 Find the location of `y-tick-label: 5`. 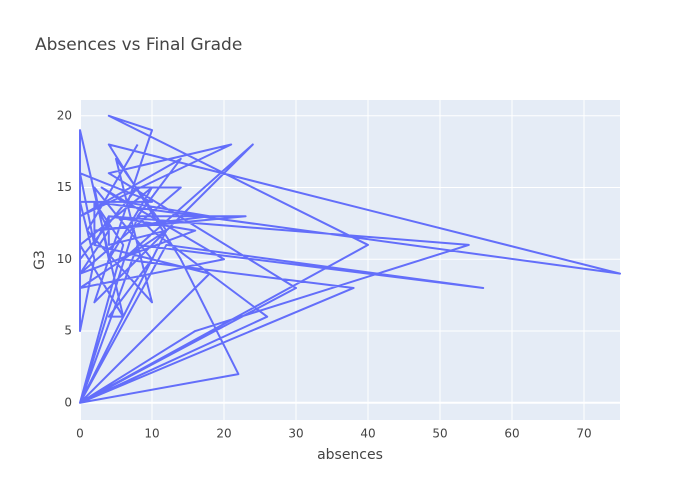

y-tick-label: 5 is located at coordinates (68, 331).